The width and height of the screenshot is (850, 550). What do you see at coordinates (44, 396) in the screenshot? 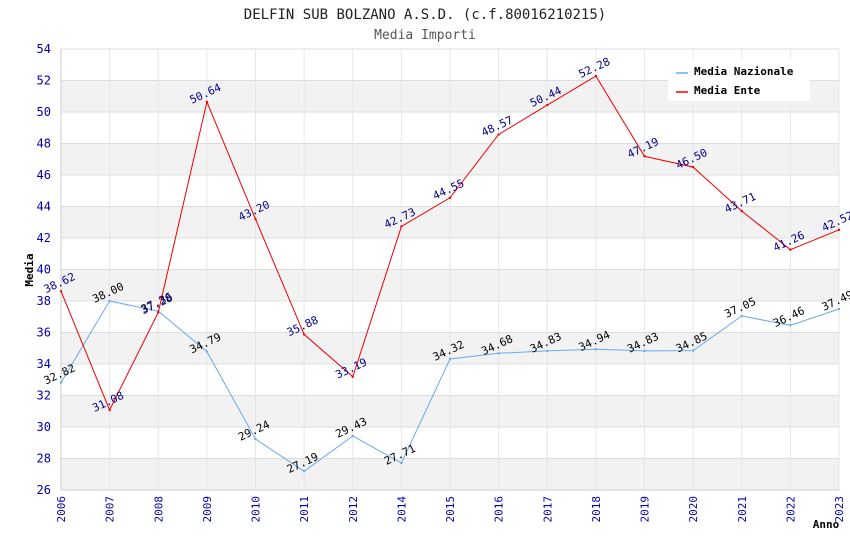
I see `y-tick-label: 32` at bounding box center [44, 396].